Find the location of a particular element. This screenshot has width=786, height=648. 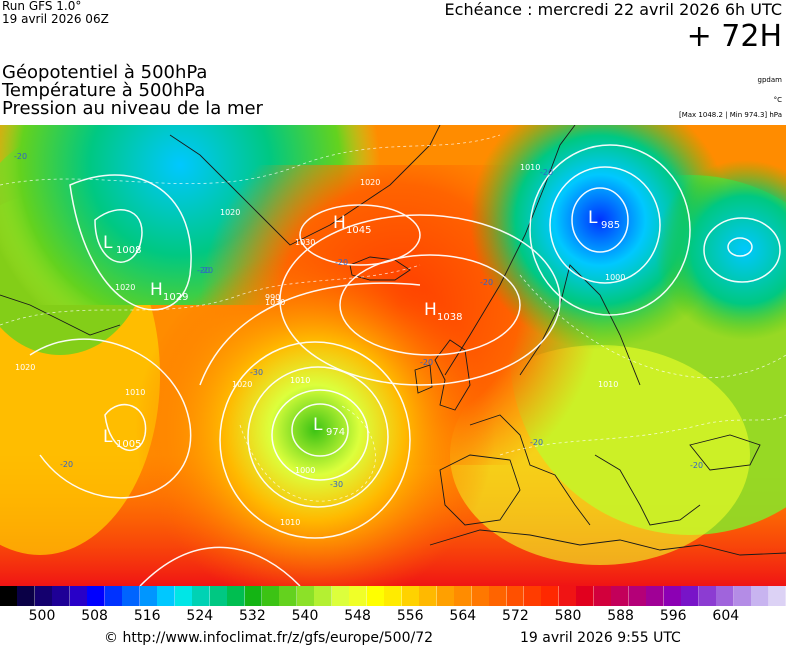

center-high-iceland-sea: H 1038 is located at coordinates (443, 311).